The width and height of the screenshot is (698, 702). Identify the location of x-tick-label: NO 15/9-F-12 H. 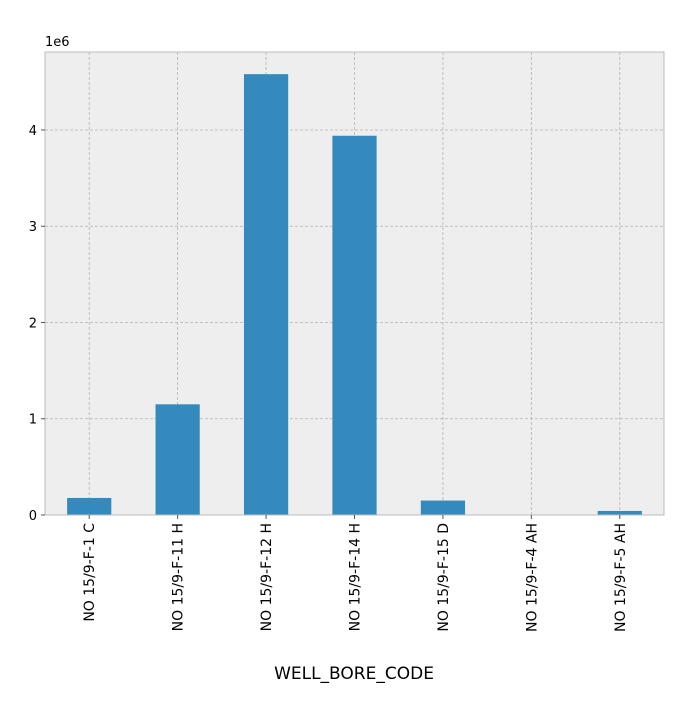
(267, 577).